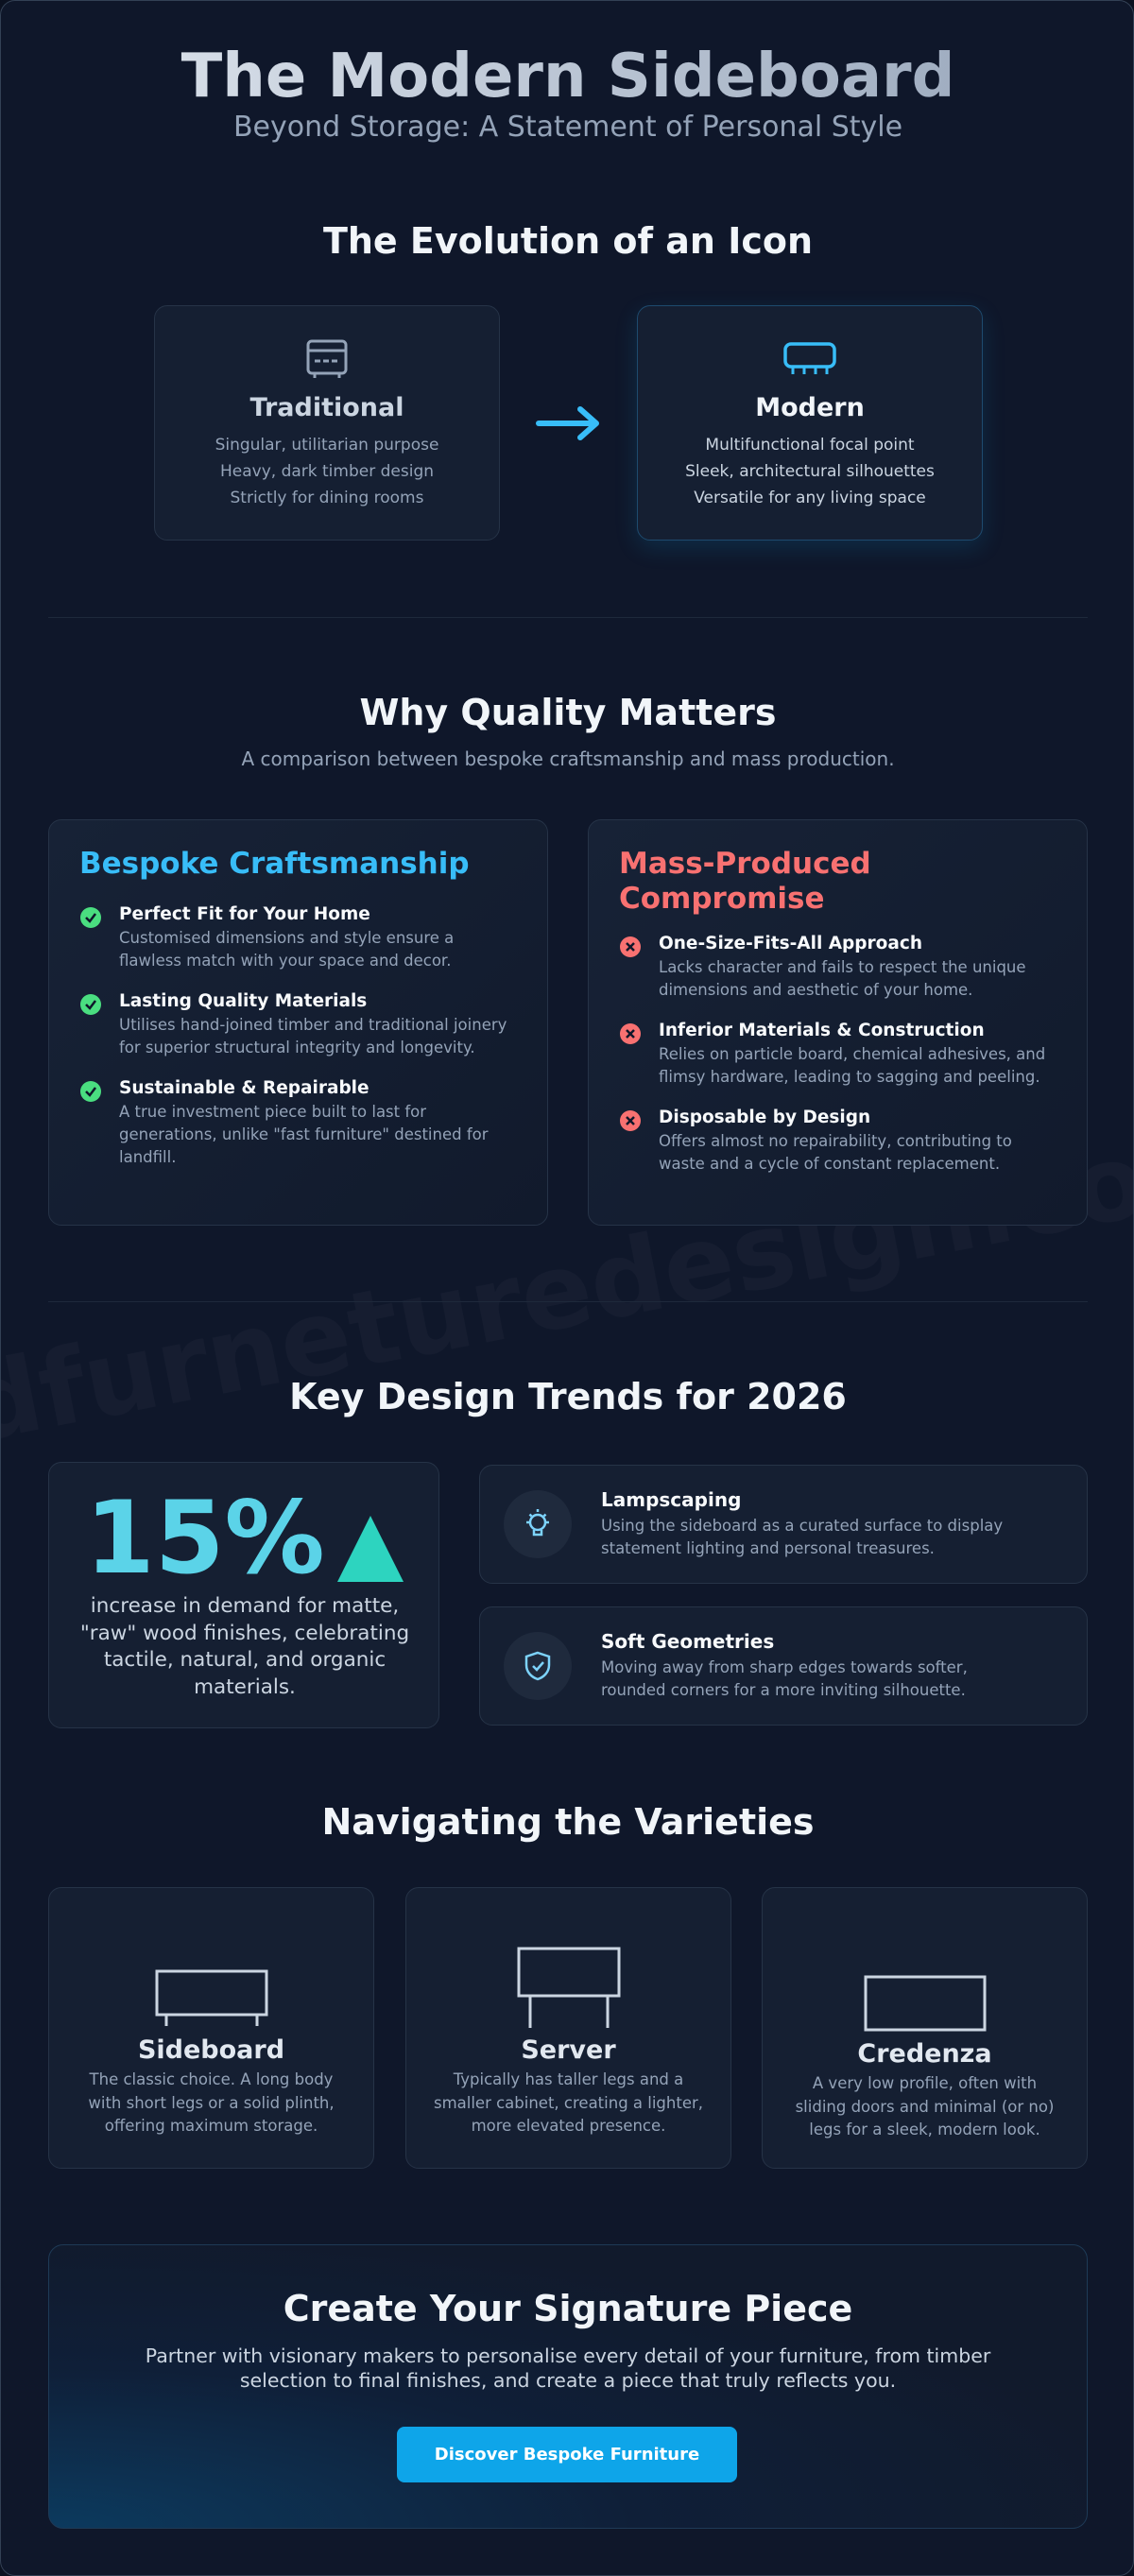 This screenshot has height=2576, width=1134. What do you see at coordinates (370, 1549) in the screenshot?
I see `up-triangle` at bounding box center [370, 1549].